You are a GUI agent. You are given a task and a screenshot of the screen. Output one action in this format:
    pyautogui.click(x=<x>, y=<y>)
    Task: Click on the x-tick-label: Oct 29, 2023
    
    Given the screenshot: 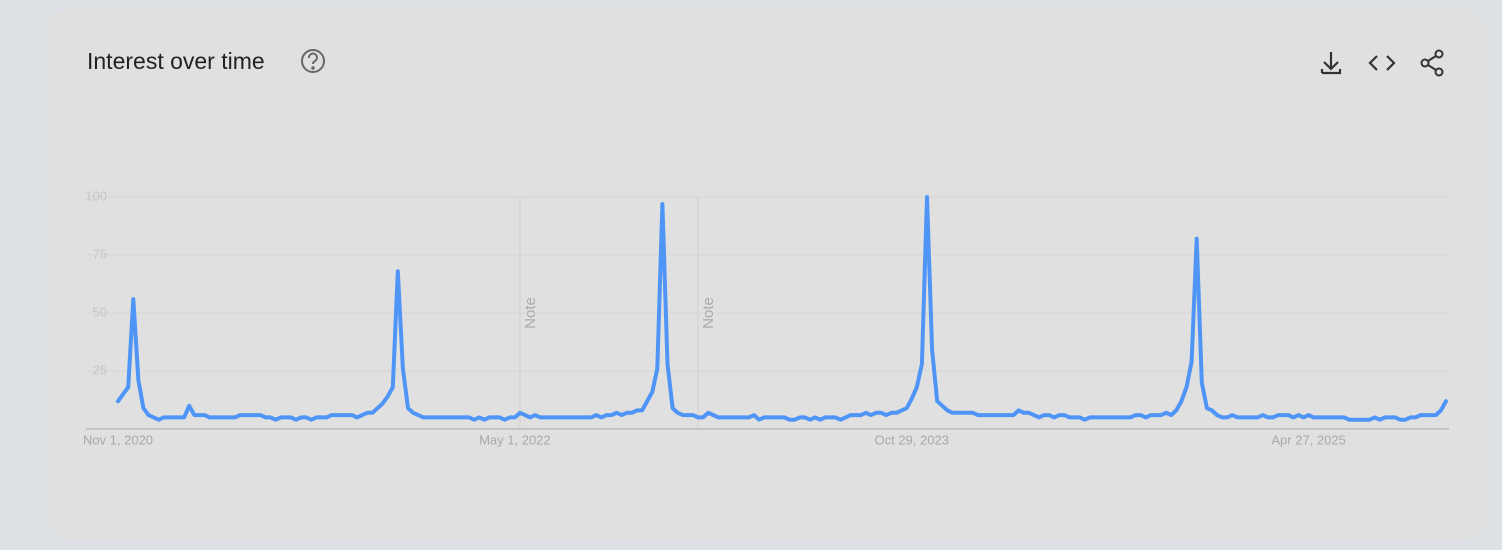 What is the action you would take?
    pyautogui.click(x=912, y=439)
    